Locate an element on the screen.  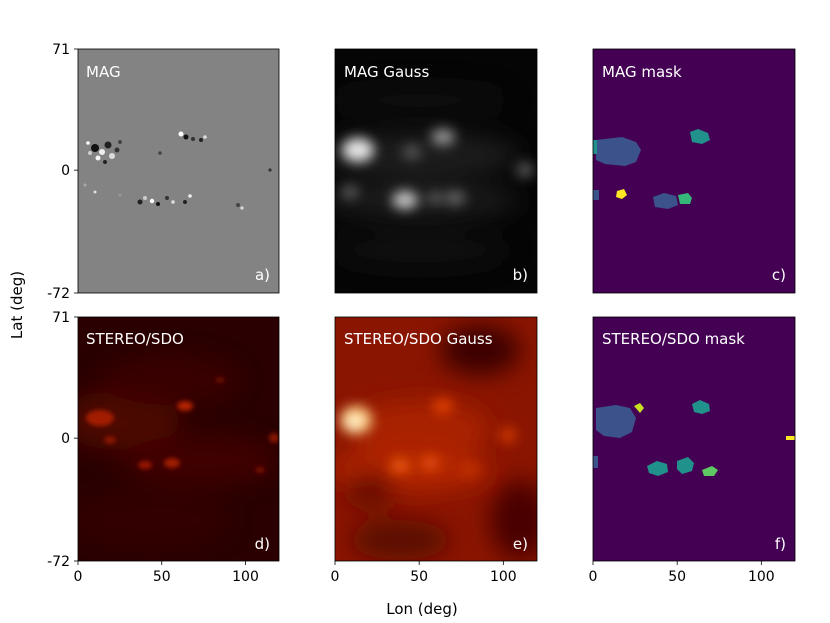
panel-mag-mask: MAG mask c) is located at coordinates (694, 171).